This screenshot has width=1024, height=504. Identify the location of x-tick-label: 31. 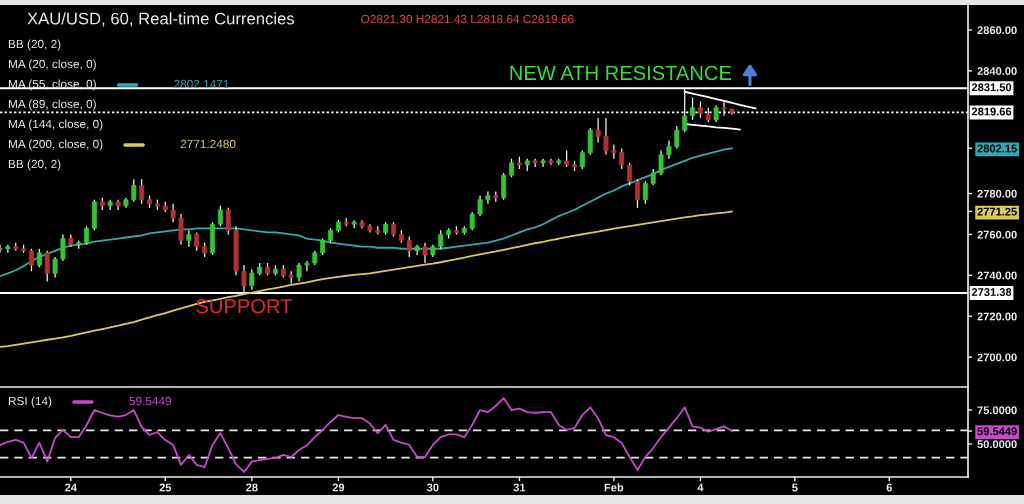
(519, 487).